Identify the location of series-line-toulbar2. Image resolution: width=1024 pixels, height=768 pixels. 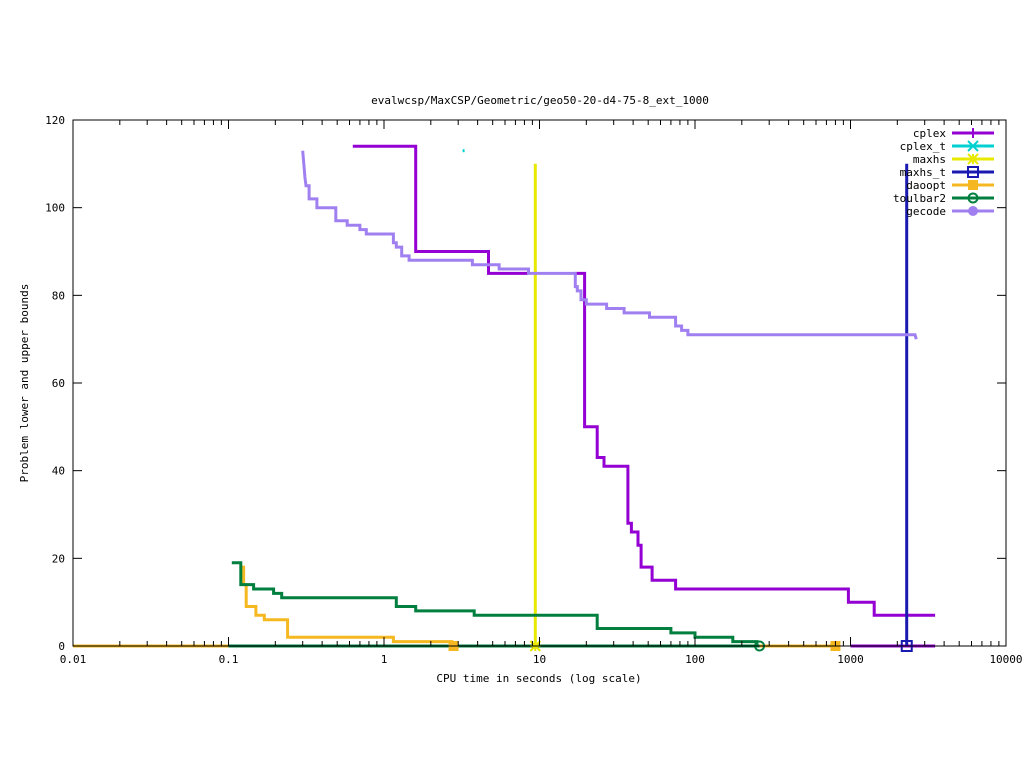
(495, 603).